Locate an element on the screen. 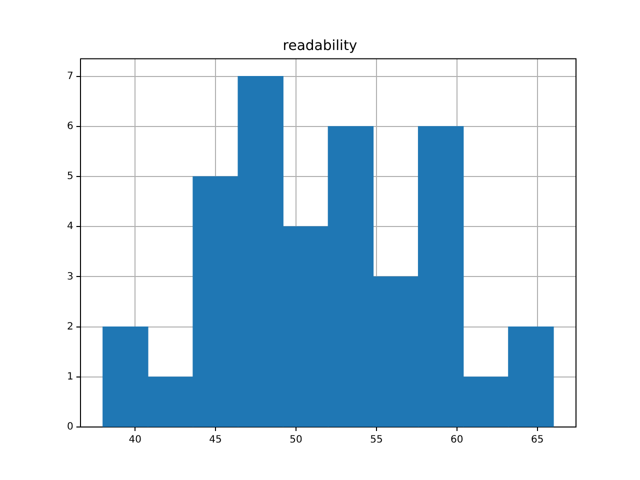 The height and width of the screenshot is (480, 640). x-tick-label: 65 is located at coordinates (537, 440).